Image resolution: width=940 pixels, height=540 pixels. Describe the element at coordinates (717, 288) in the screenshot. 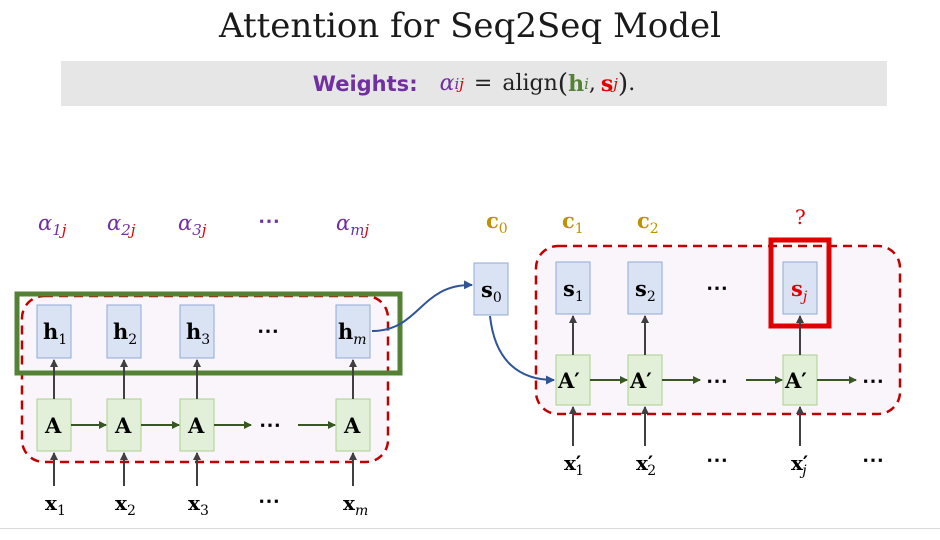

I see `s-ellipsis: ⋯` at that location.